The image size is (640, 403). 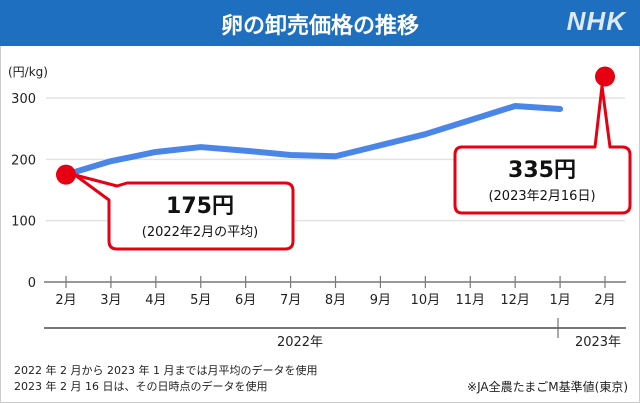 I want to click on callout-sublabel: (2023年2月16日), so click(x=541, y=196).